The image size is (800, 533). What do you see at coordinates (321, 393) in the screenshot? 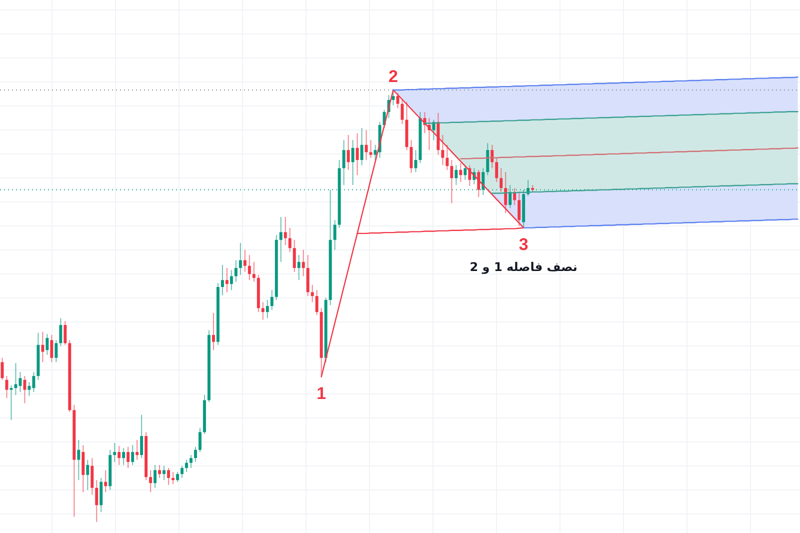
I see `annotation: 1` at bounding box center [321, 393].